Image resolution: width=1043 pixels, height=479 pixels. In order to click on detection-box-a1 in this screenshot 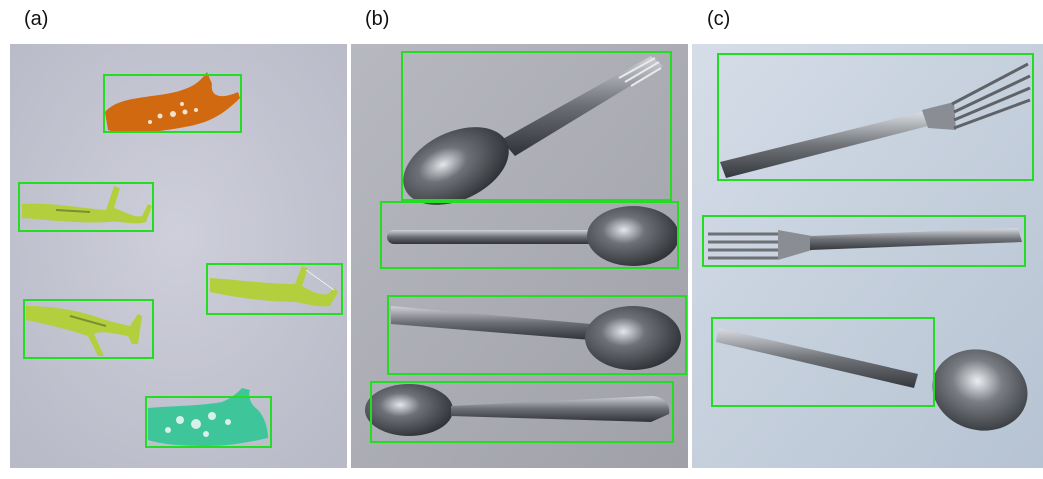, I will do `click(172, 103)`.